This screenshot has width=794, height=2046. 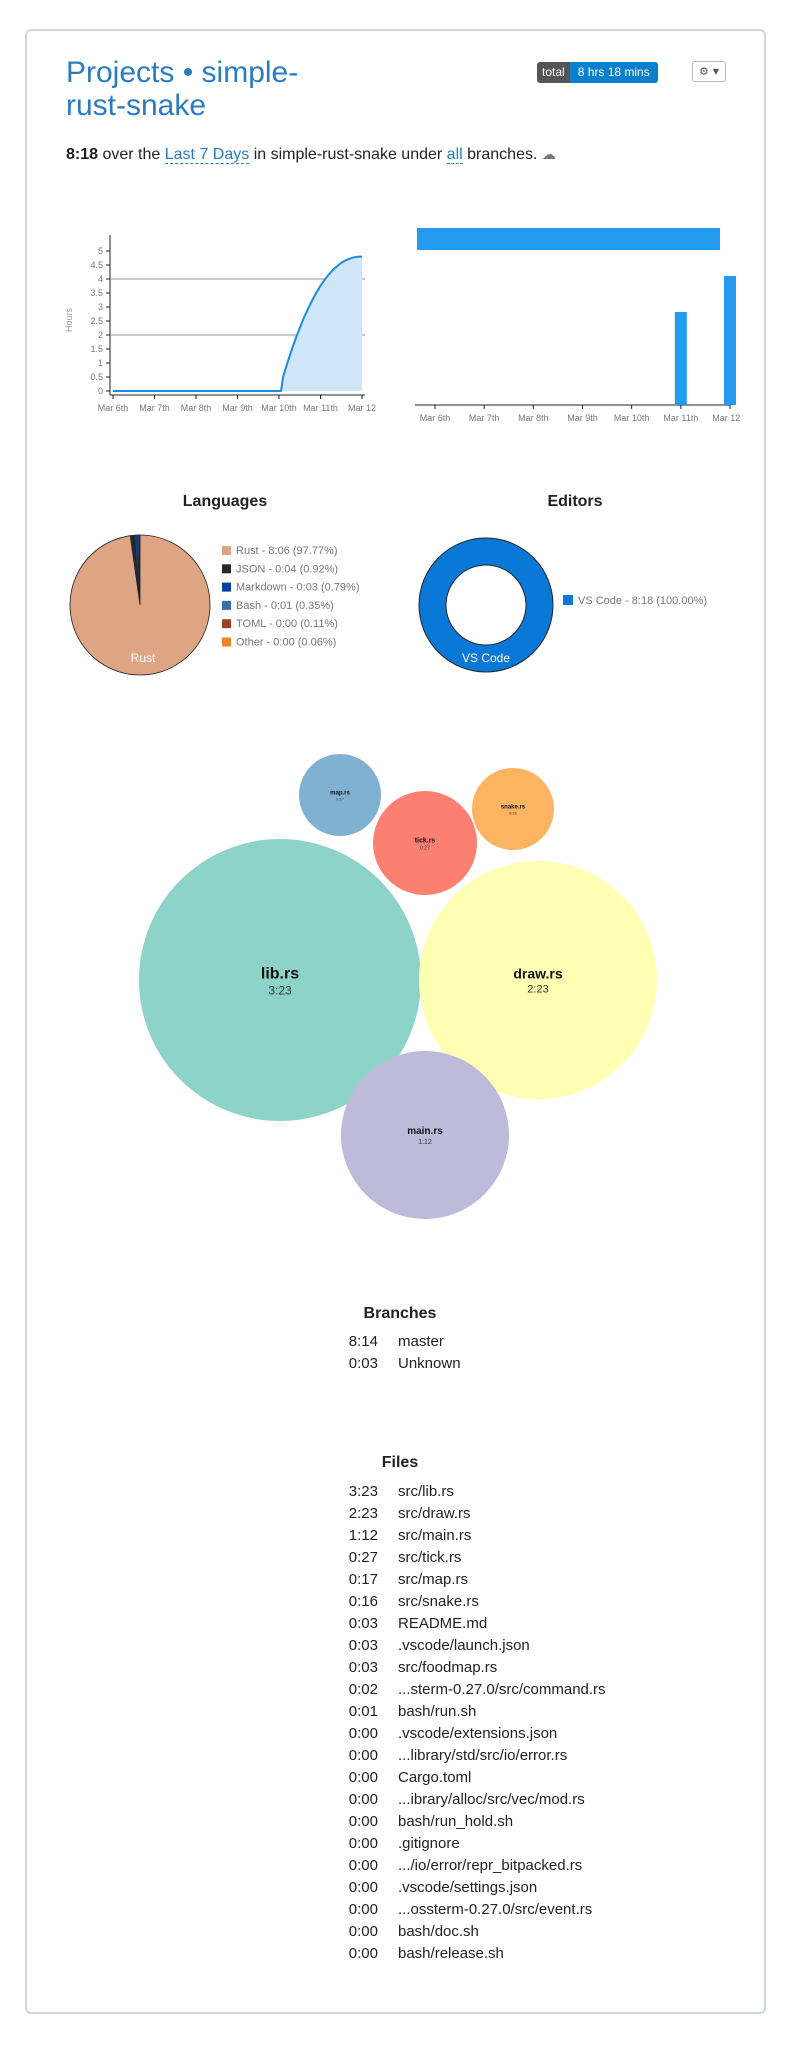 What do you see at coordinates (443, 1623) in the screenshot?
I see `row-name: README.md` at bounding box center [443, 1623].